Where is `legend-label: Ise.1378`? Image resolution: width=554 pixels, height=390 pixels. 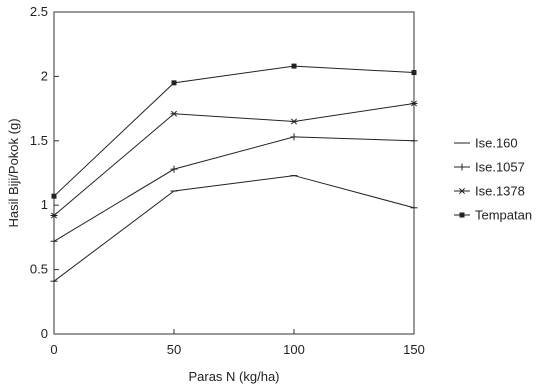
legend-label: Ise.1378 is located at coordinates (500, 191).